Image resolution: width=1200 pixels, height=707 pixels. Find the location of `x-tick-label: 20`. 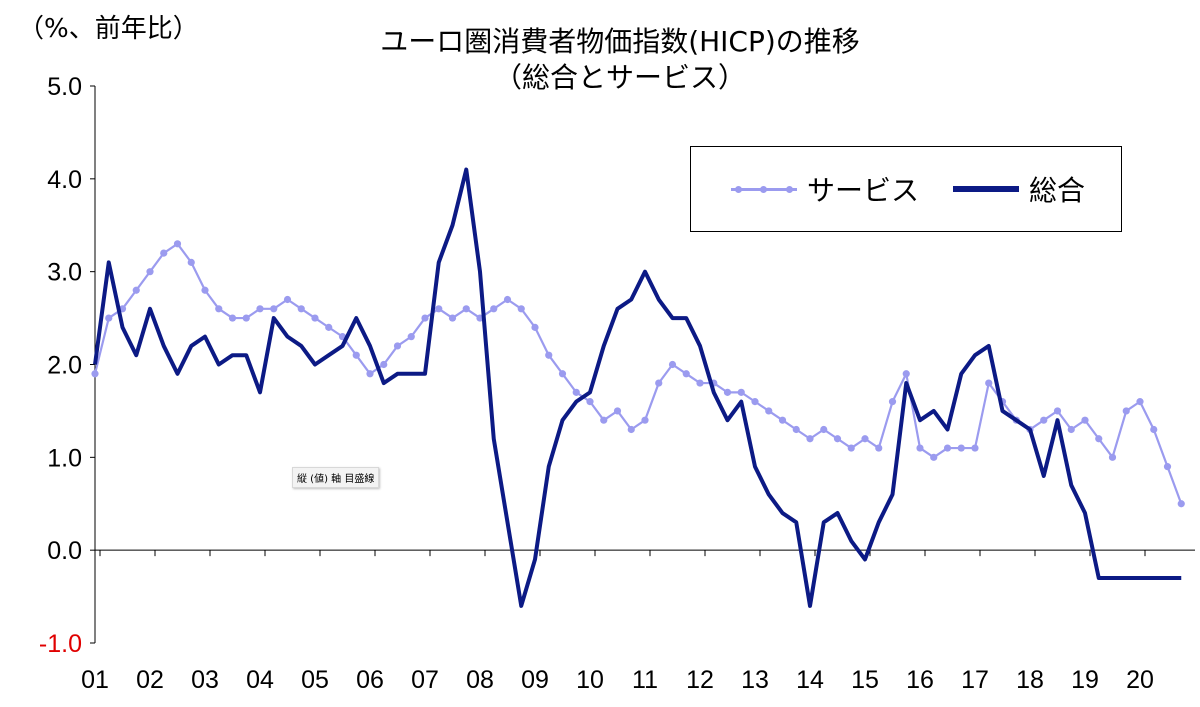

x-tick-label: 20 is located at coordinates (1140, 680).